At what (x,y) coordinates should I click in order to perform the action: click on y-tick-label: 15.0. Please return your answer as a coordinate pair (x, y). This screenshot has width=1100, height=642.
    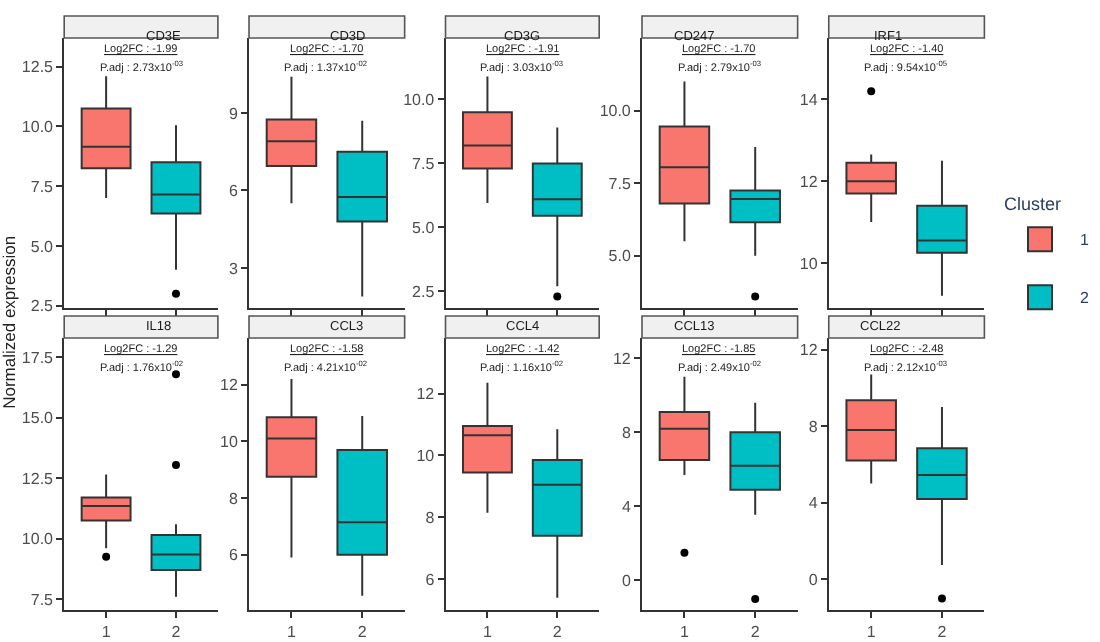
    Looking at the image, I should click on (38, 418).